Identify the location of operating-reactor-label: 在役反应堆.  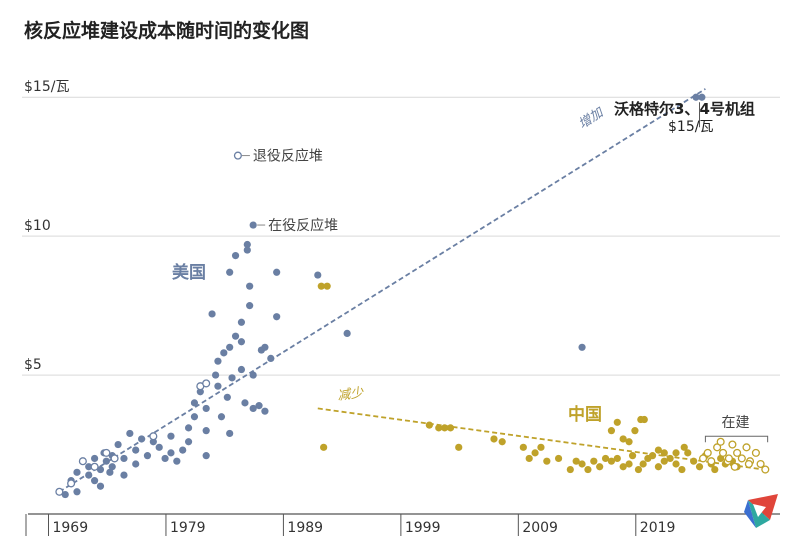
(303, 225).